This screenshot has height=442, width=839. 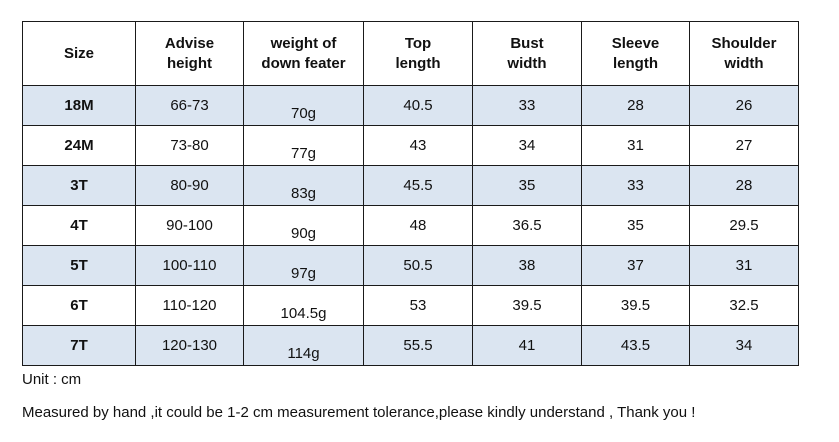 What do you see at coordinates (418, 265) in the screenshot?
I see `top-length-cell: 50.5` at bounding box center [418, 265].